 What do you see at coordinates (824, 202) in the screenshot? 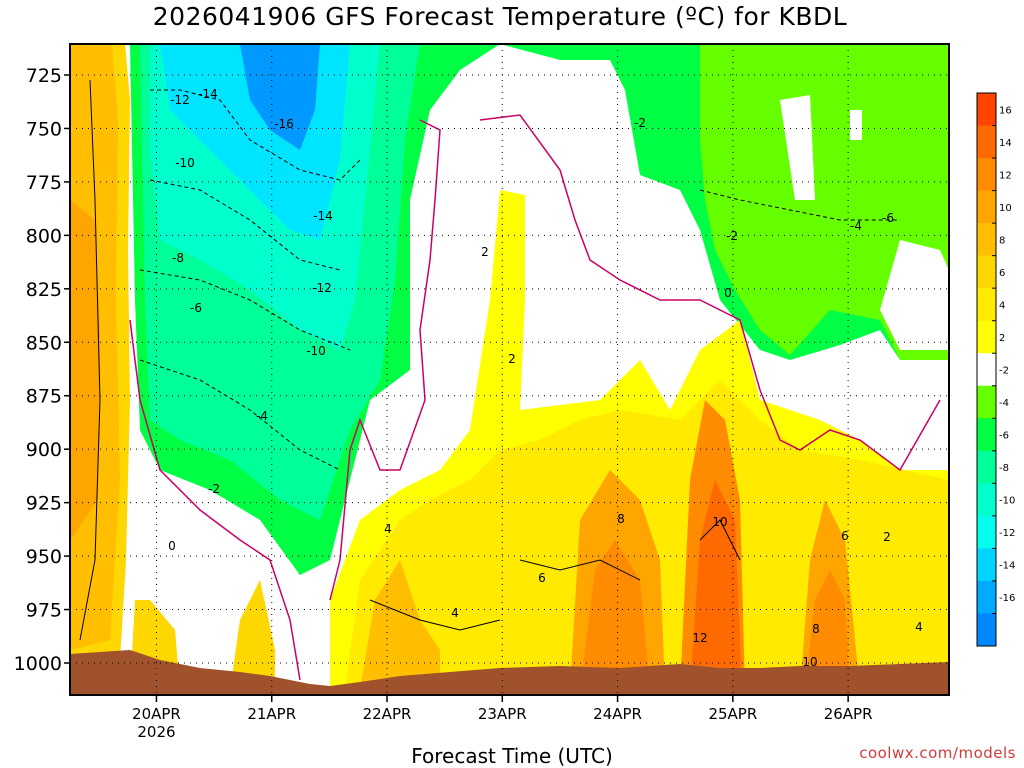
I see `cold-region-right` at bounding box center [824, 202].